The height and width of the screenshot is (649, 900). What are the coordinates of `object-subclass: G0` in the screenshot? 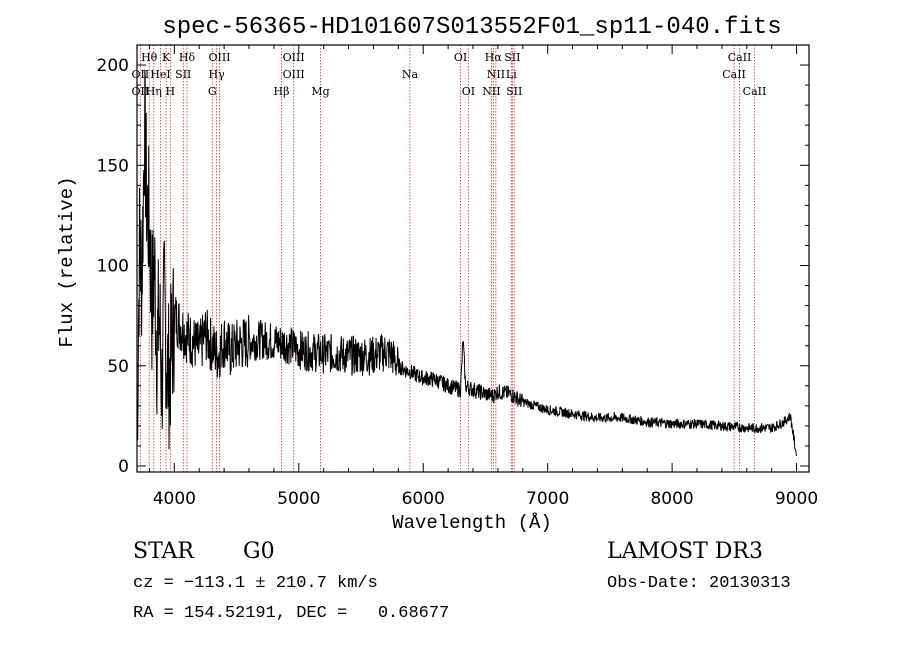 It's located at (259, 551).